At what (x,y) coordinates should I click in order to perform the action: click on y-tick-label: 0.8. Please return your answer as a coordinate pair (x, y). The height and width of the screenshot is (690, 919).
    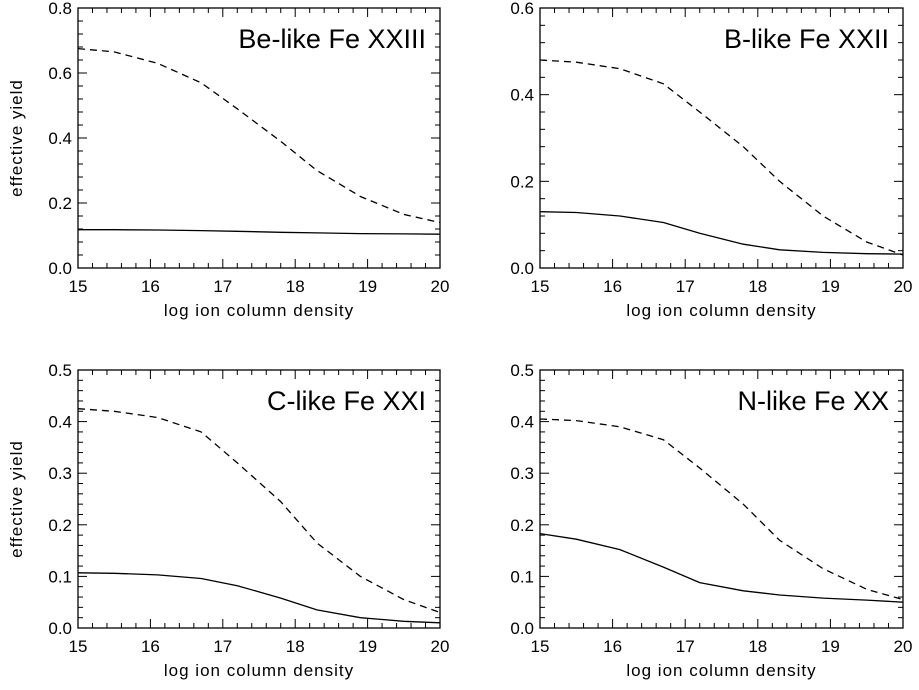
    Looking at the image, I should click on (60, 9).